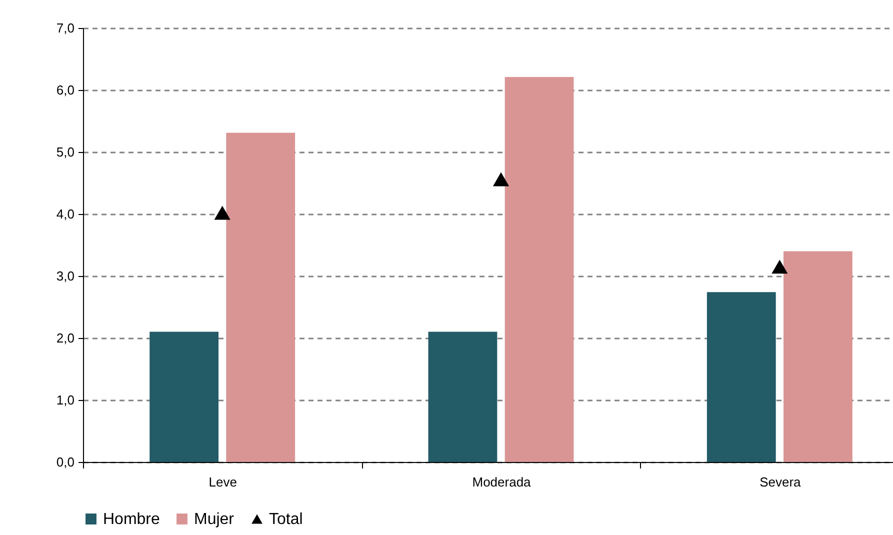 The width and height of the screenshot is (893, 535). Describe the element at coordinates (781, 482) in the screenshot. I see `x-tick-label: Severa` at that location.